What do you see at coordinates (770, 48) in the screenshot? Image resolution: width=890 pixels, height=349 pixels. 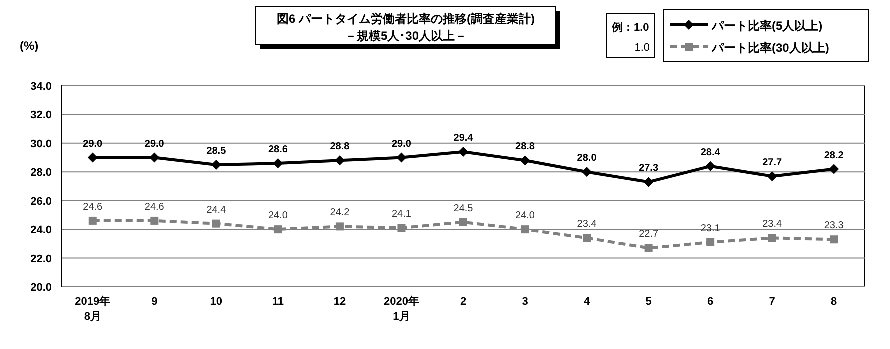 I see `legend-label: パート比率(30人以上)` at bounding box center [770, 48].